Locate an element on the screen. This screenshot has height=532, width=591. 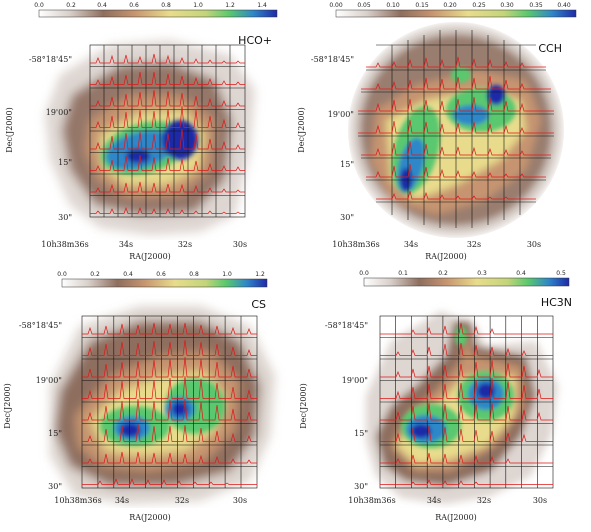
colorbar-tick: 0.10 is located at coordinates (393, 5).